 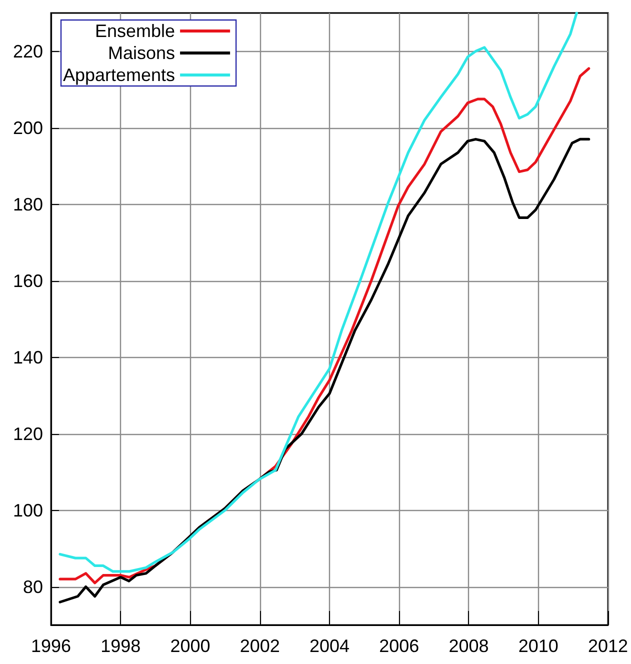 I want to click on x-tick-label: 1998, so click(x=120, y=646).